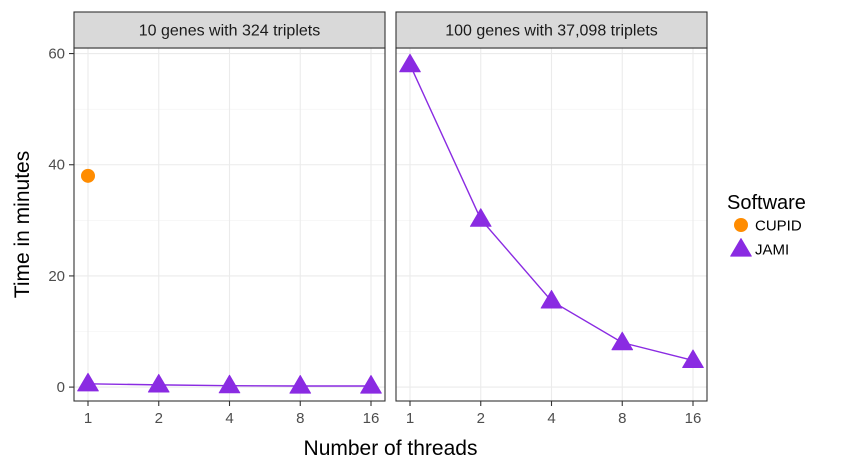 This screenshot has width=843, height=468. I want to click on legend-key-cupid, so click(741, 225).